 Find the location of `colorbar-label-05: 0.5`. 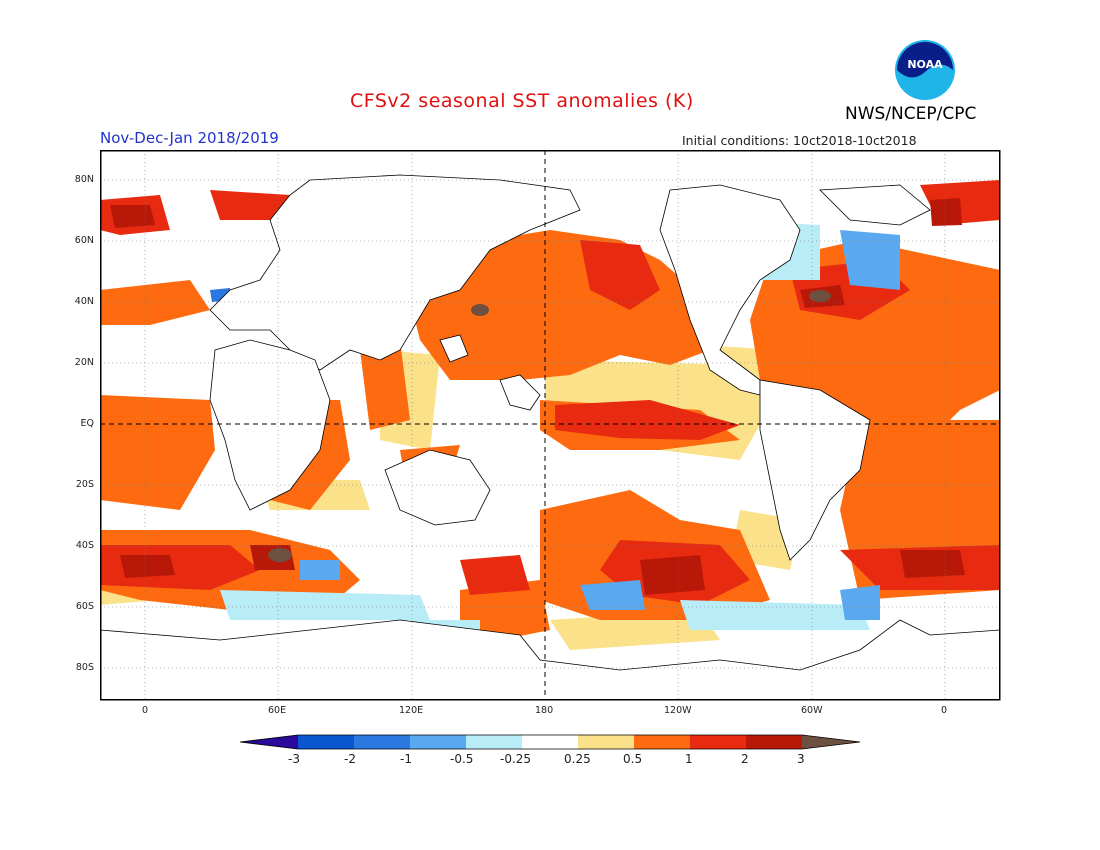

colorbar-label-05: 0.5 is located at coordinates (633, 759).